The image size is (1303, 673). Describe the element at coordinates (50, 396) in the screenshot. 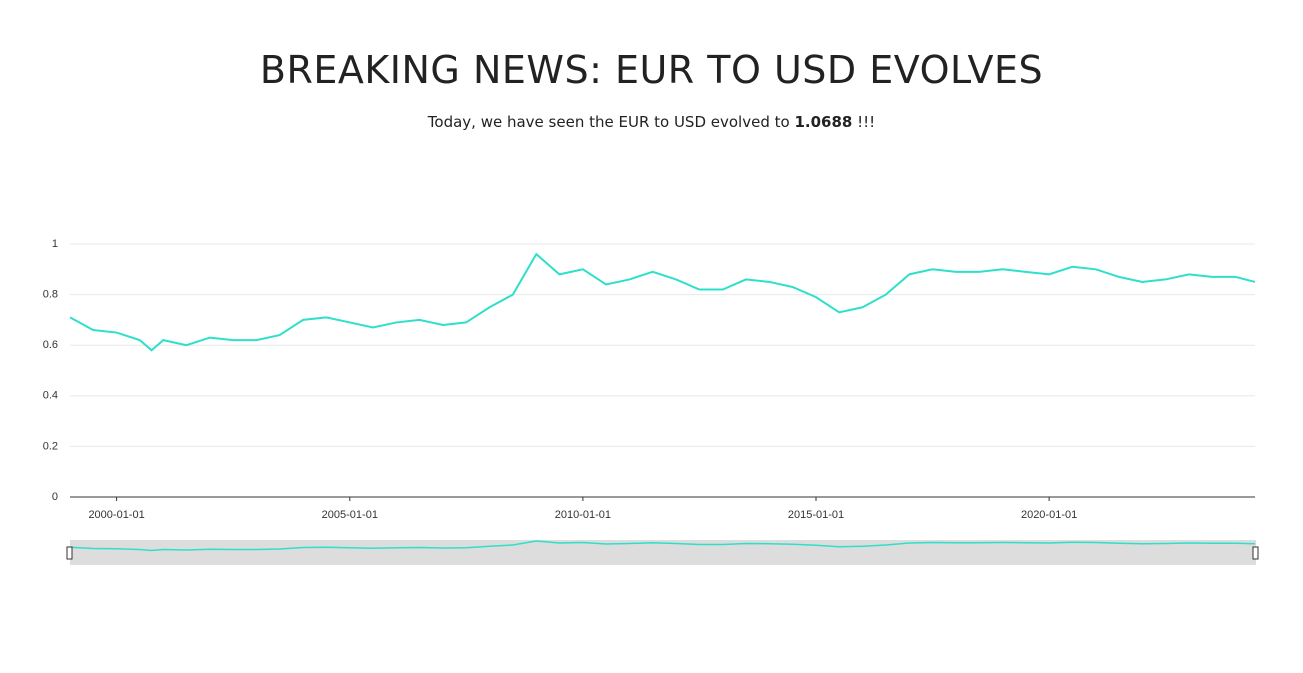

I see `y-tick-label: 0.4` at that location.